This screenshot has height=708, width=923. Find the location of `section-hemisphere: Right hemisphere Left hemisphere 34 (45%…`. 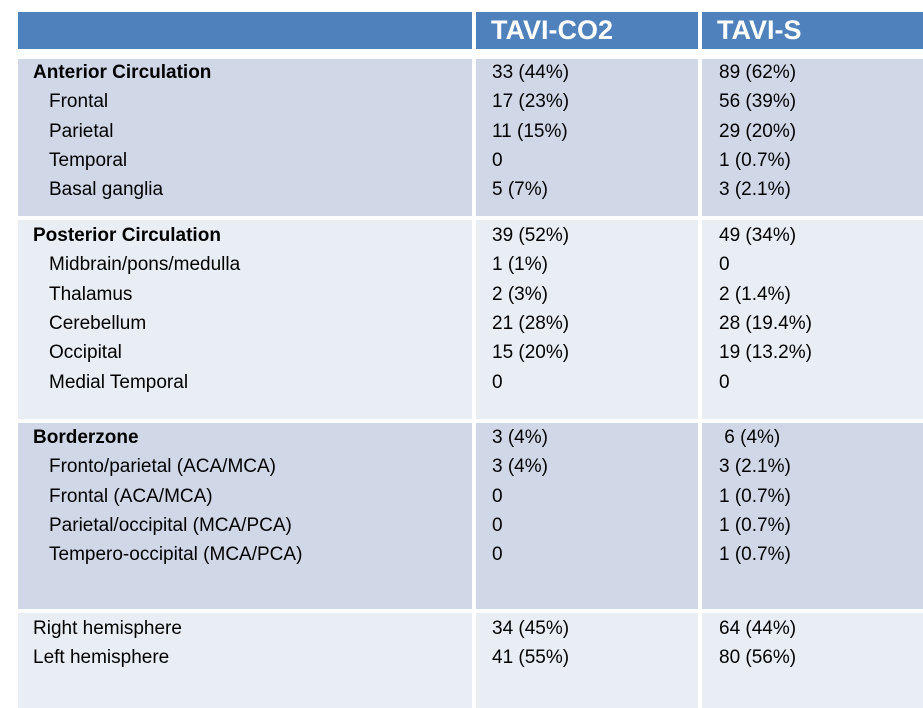

section-hemisphere: Right hemisphere Left hemisphere 34 (45%… is located at coordinates (470, 660).